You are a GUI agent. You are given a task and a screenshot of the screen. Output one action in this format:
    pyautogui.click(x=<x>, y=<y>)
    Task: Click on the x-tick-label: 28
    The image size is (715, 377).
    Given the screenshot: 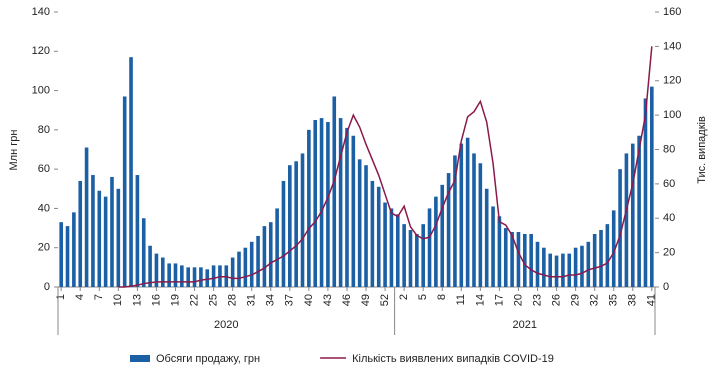 What is the action you would take?
    pyautogui.click(x=233, y=300)
    